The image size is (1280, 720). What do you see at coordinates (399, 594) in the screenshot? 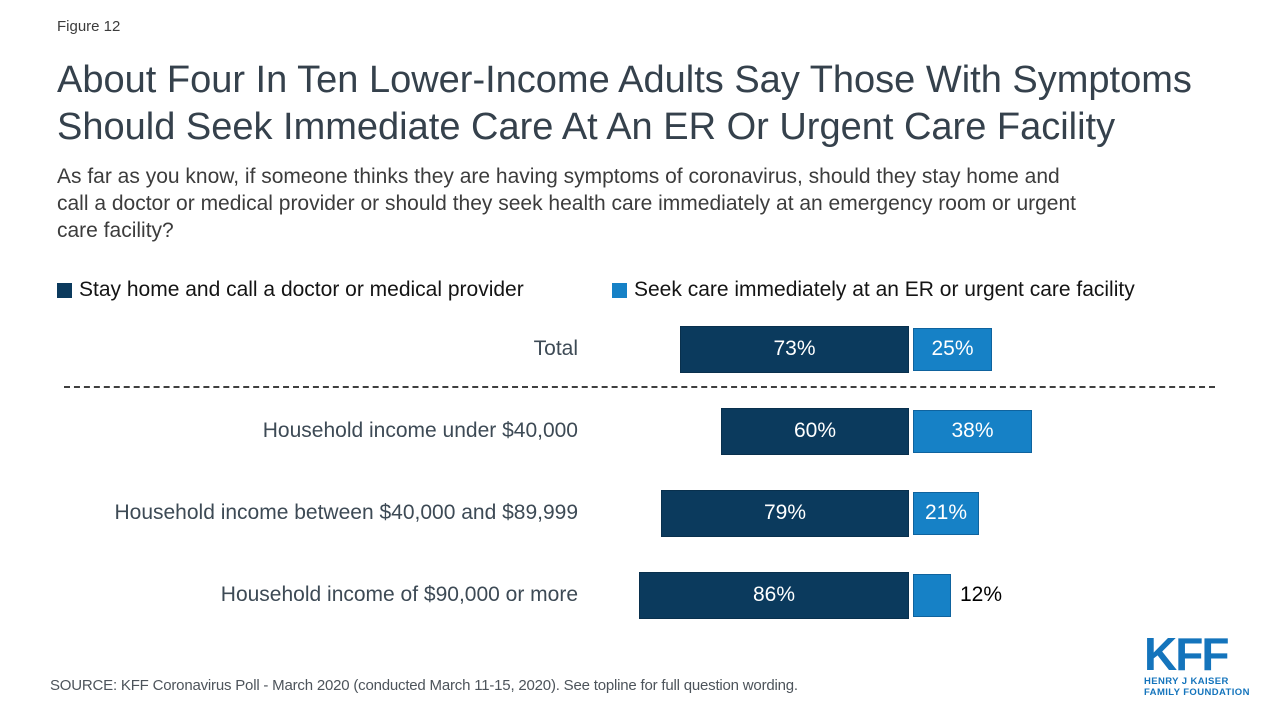
I see `category-label: Household income of $90,000 or more` at bounding box center [399, 594].